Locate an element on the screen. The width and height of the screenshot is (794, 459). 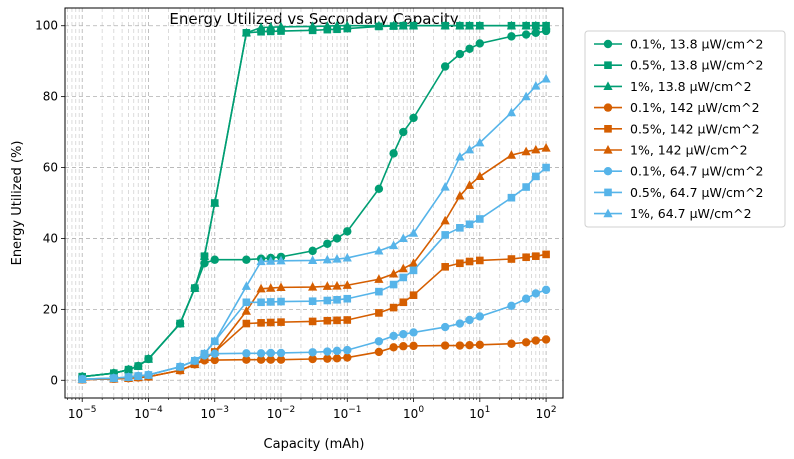
x-tick-label: 10⁻⁵ is located at coordinates (82, 413).